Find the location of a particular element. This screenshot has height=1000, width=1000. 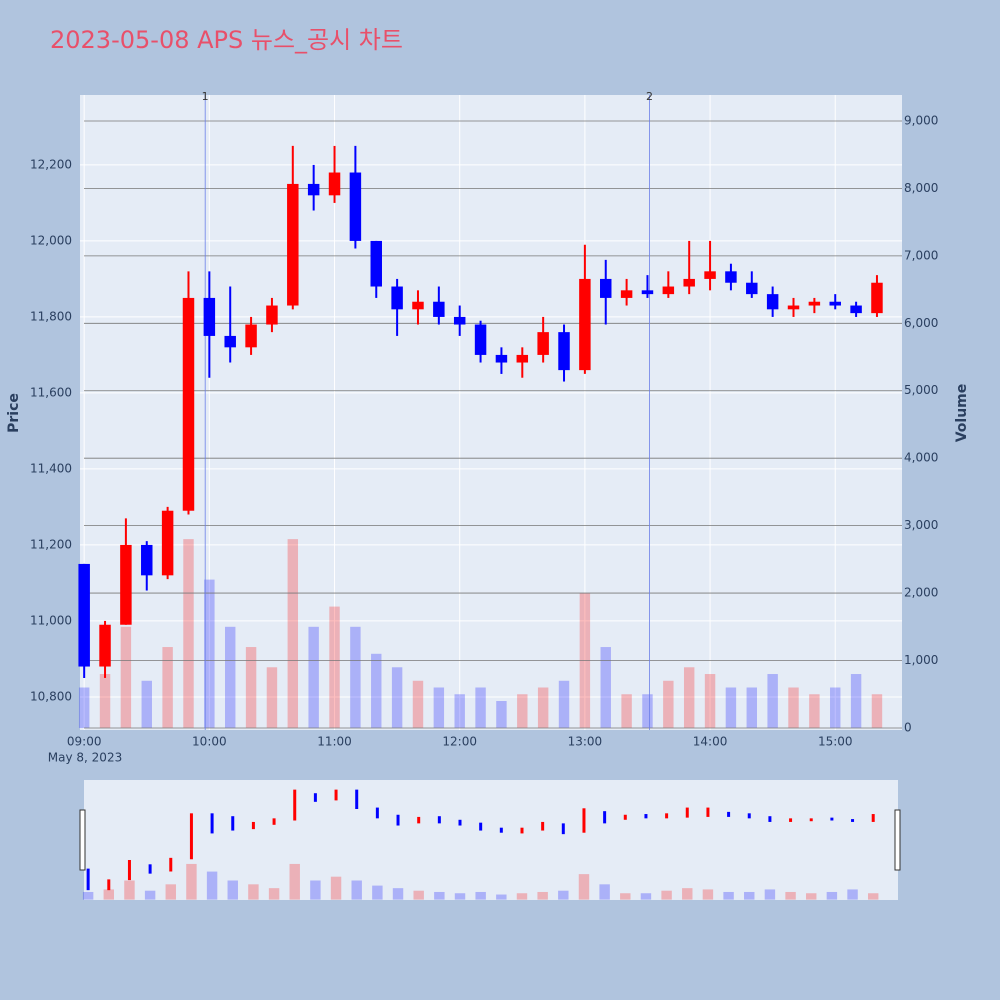

y-tick-label: 12,000 is located at coordinates (51, 240).